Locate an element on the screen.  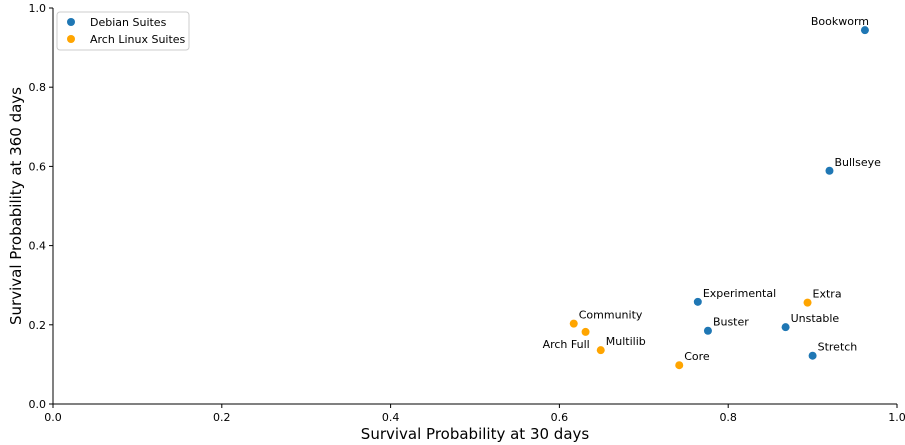
y-tick-label: 0.0 is located at coordinates (38, 404).